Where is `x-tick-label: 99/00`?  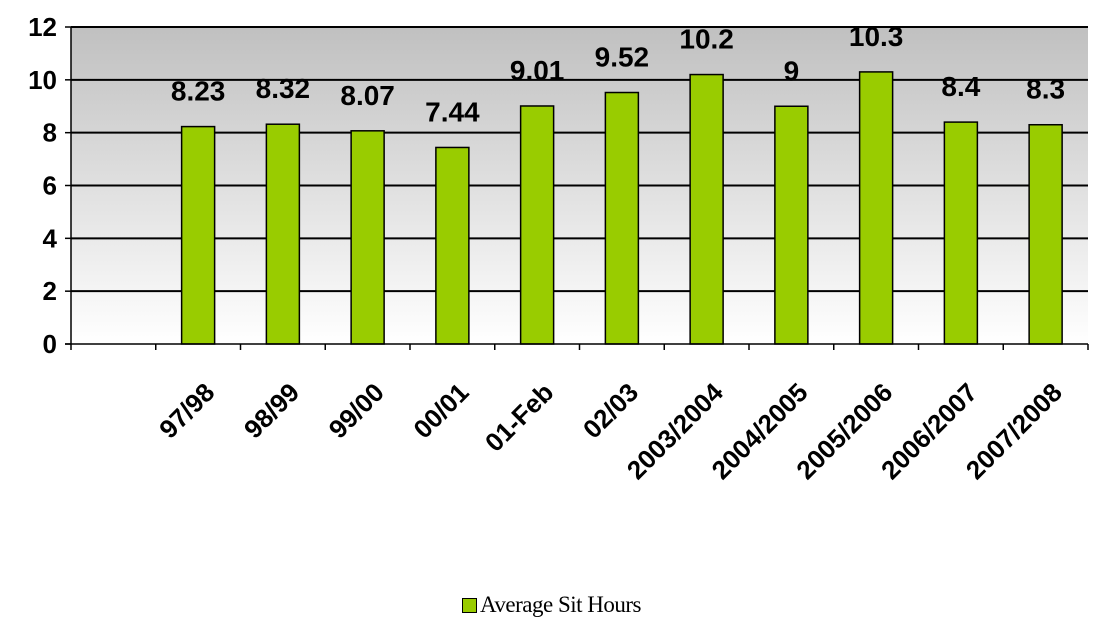 x-tick-label: 99/00 is located at coordinates (356, 410).